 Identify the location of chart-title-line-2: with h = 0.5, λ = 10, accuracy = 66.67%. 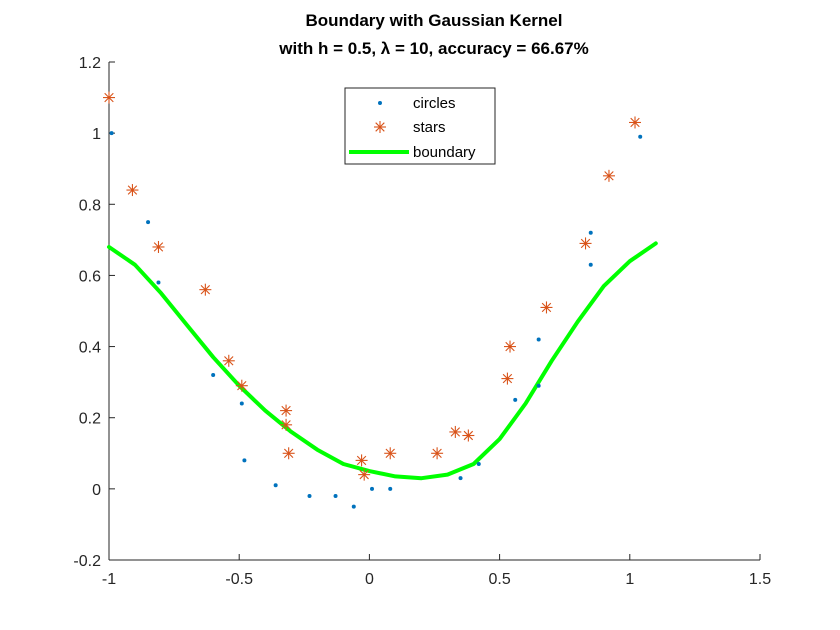
(433, 48).